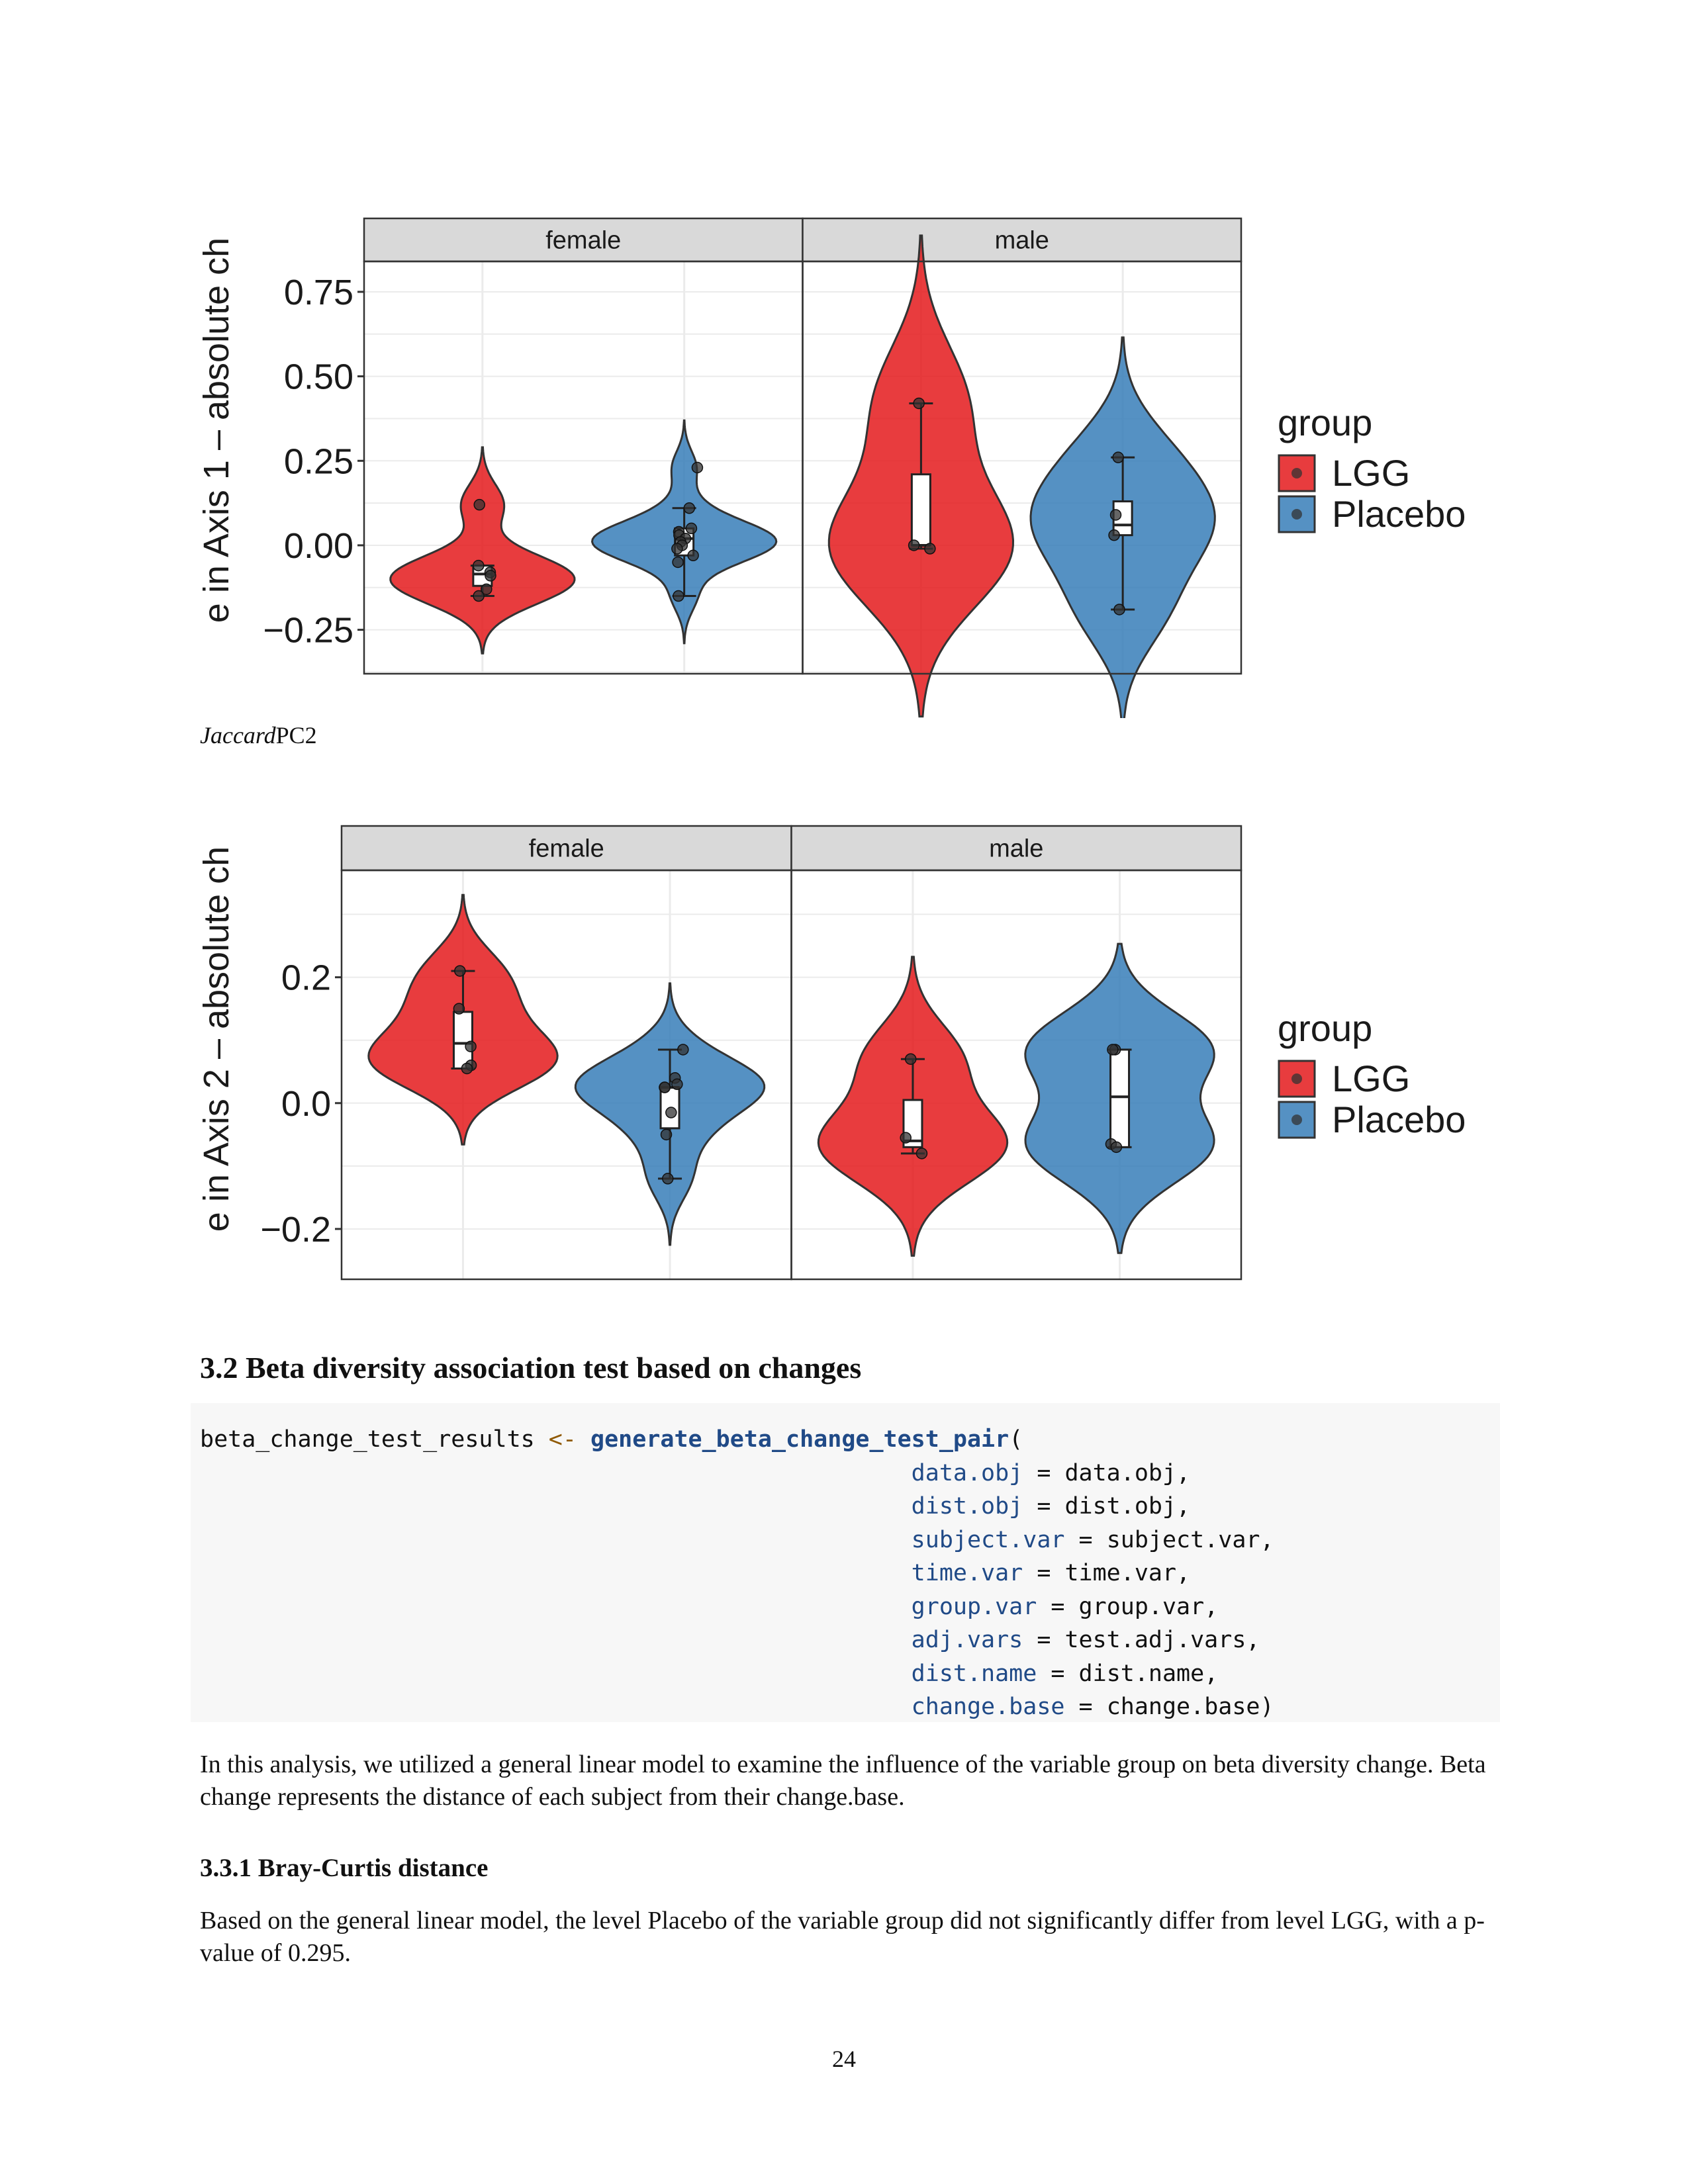  What do you see at coordinates (308, 631) in the screenshot?
I see `y-tick-label: −0.25` at bounding box center [308, 631].